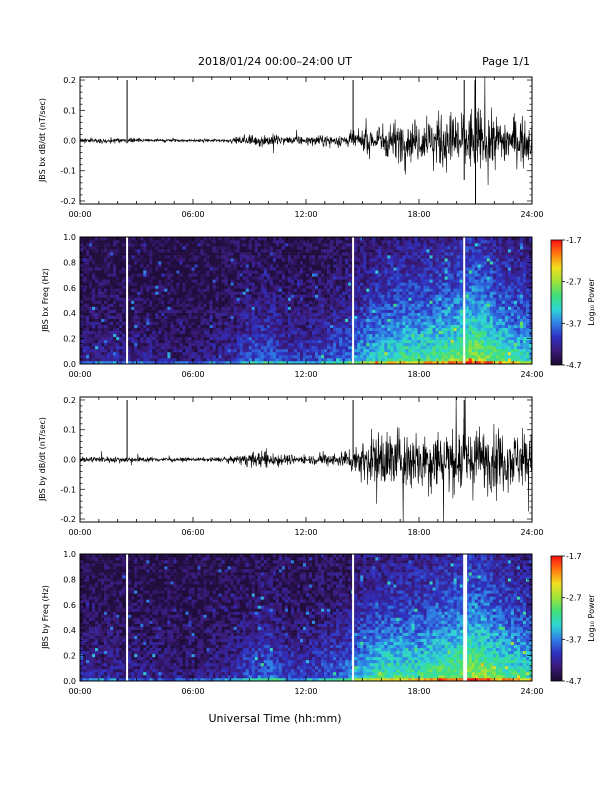 The height and width of the screenshot is (792, 612). I want to click on y-tick-label: 0.1, so click(69, 110).